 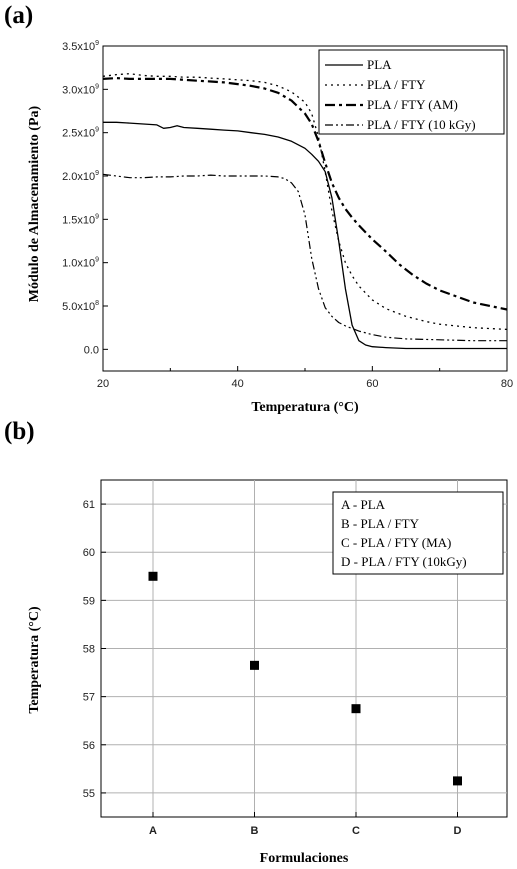 I want to click on y-tick-mantissa: 5.0x10, so click(x=78, y=307).